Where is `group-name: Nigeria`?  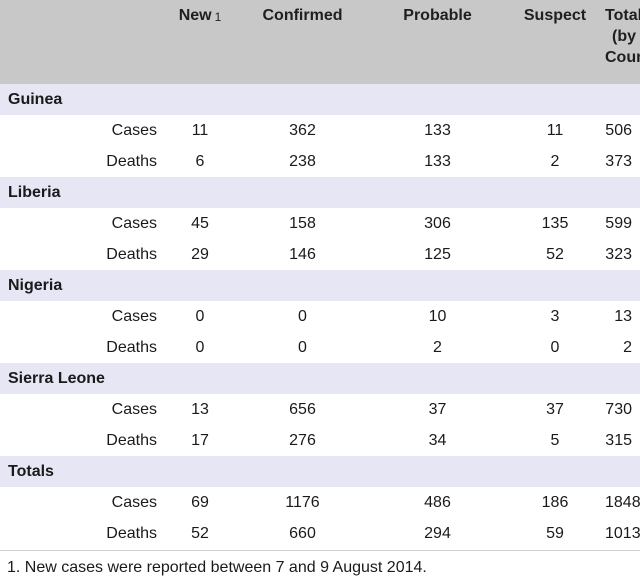 group-name: Nigeria is located at coordinates (35, 285).